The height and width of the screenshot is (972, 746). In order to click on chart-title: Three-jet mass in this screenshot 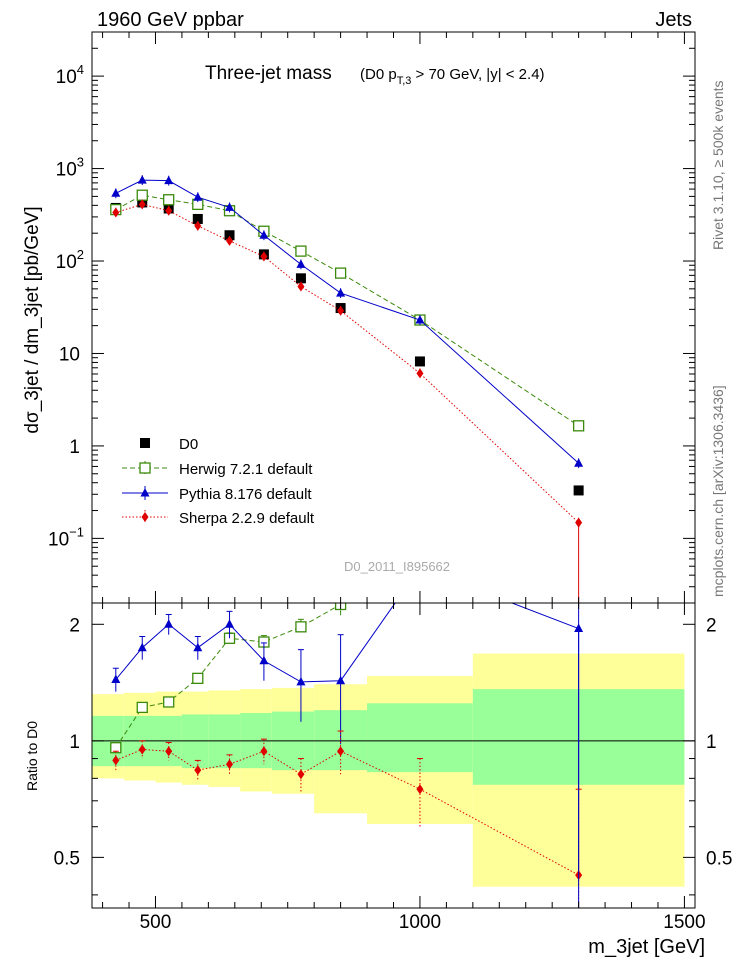, I will do `click(268, 73)`.